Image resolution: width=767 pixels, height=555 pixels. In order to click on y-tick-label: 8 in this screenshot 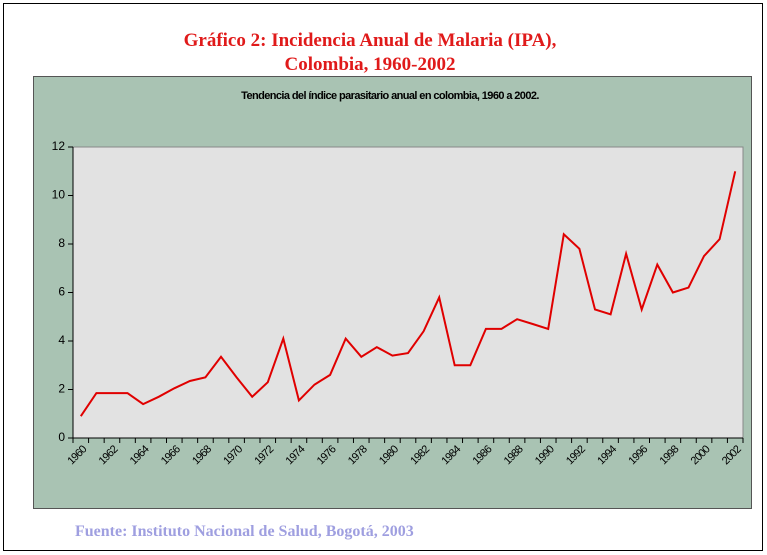, I will do `click(61, 243)`.